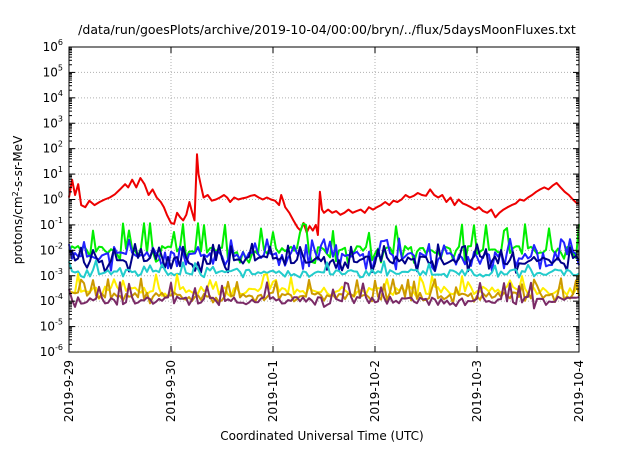  I want to click on y-axis-label: protons/cm2-s-sr-MeV, so click(18, 199).